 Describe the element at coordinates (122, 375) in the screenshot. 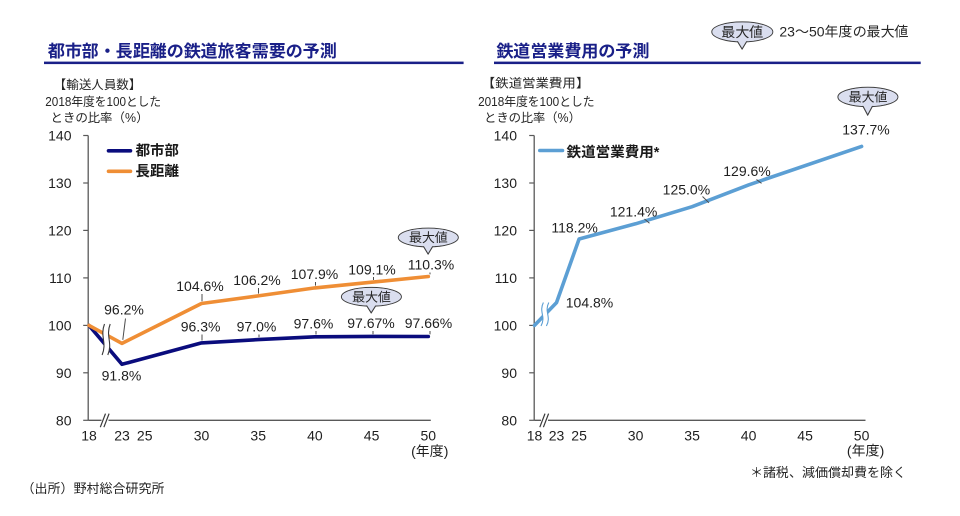

I see `svg-text: 91.8%` at that location.